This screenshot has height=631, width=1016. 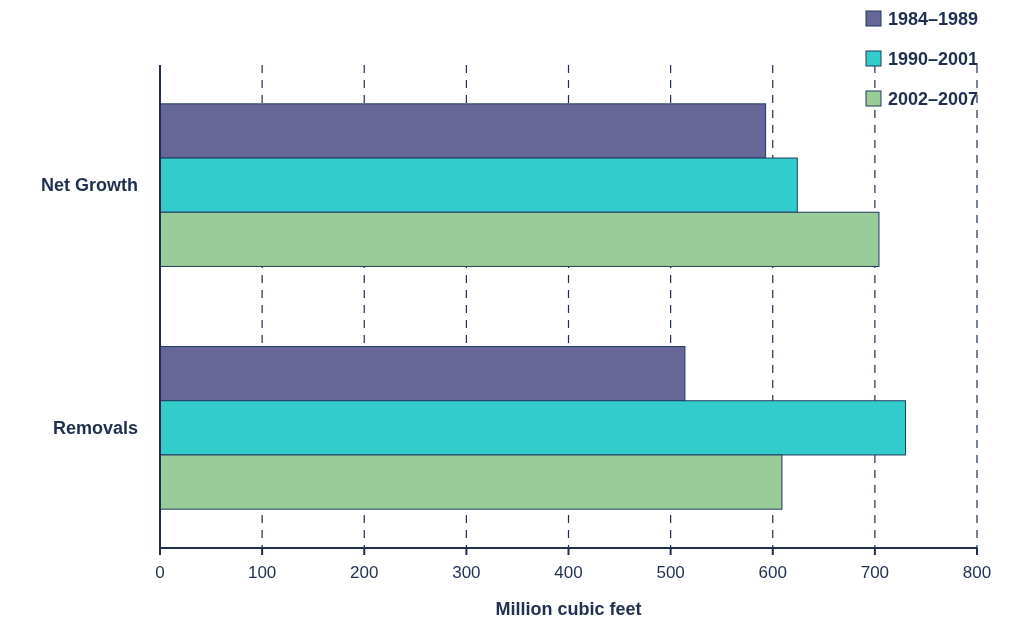 What do you see at coordinates (977, 572) in the screenshot?
I see `x-tick-label: 800` at bounding box center [977, 572].